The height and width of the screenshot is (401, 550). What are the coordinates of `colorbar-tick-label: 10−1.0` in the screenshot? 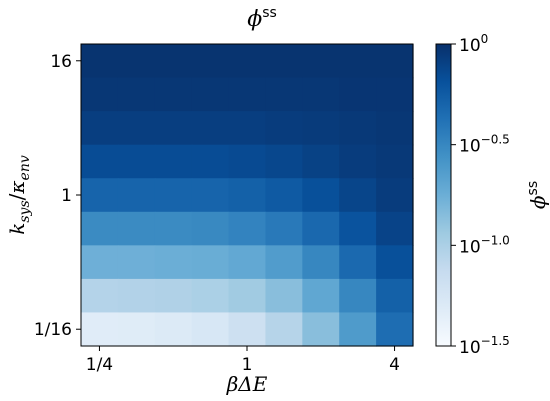 It's located at (484, 245).